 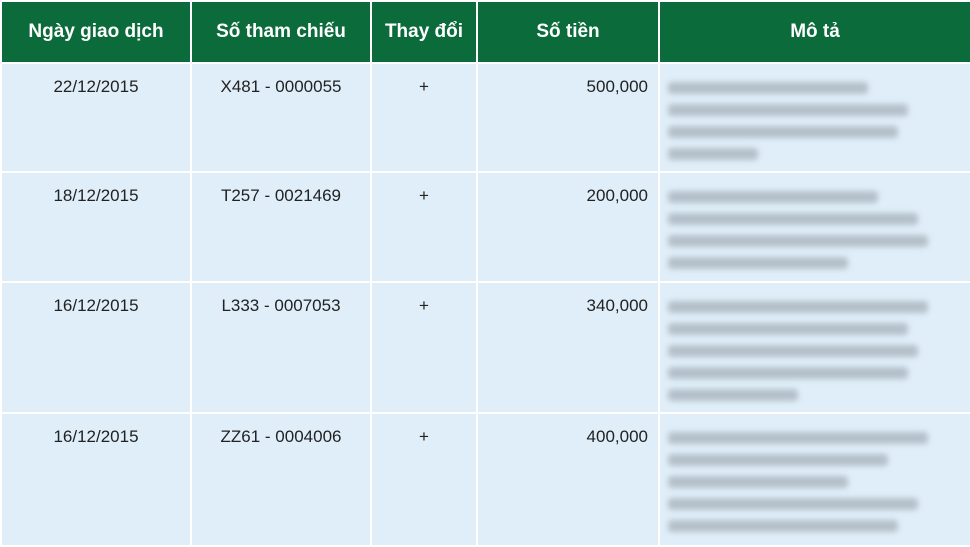 I want to click on reference-cell: X481 - 0000055, so click(x=281, y=117).